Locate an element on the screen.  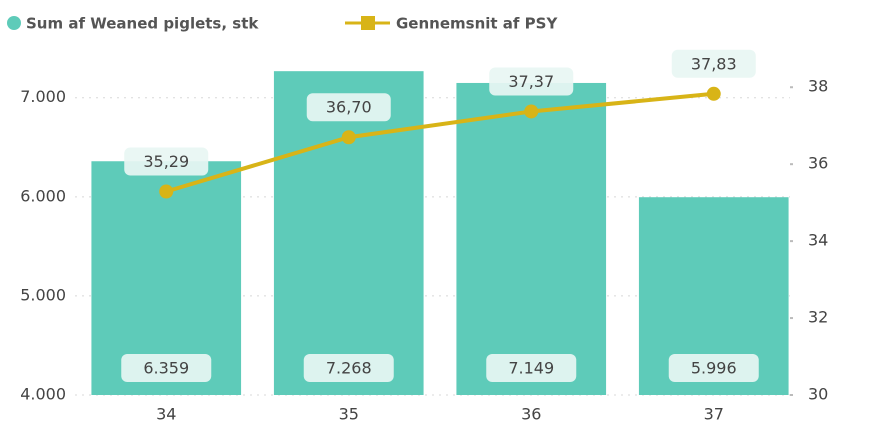
y2-tick-label: 34 is located at coordinates (818, 240).